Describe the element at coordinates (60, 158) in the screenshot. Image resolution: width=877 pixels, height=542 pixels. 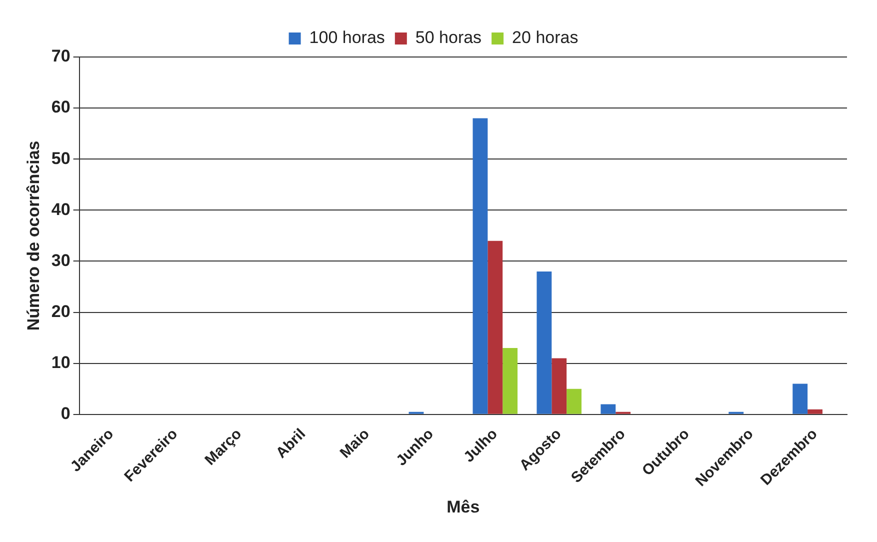
I see `y-tick-label: 50` at that location.